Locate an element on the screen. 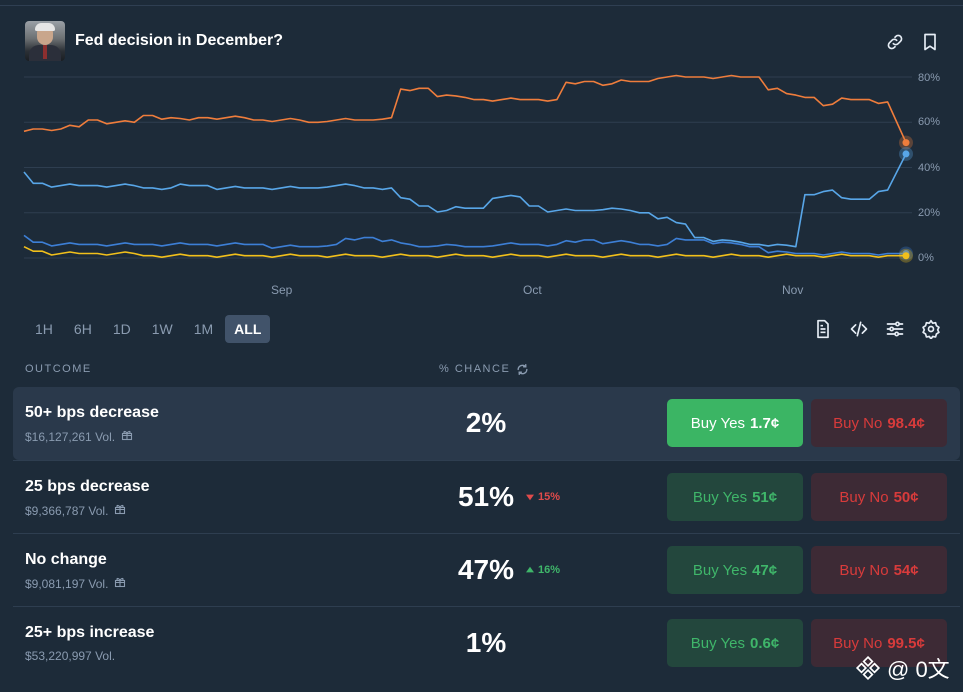 This screenshot has width=963, height=692. chance-change-value: 16% is located at coordinates (549, 570).